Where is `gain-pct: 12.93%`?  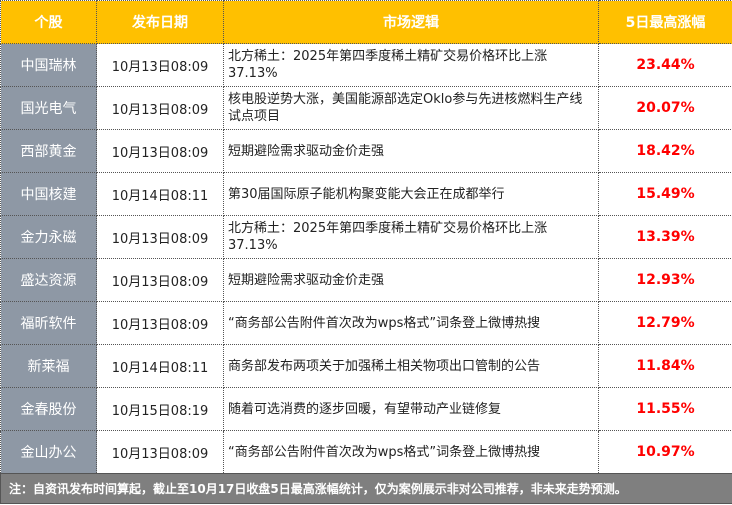
gain-pct: 12.93% is located at coordinates (665, 280).